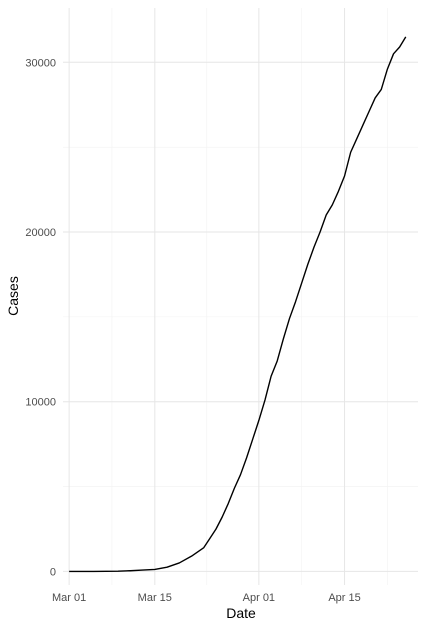  I want to click on x-tick-label: Apr 01, so click(259, 598).